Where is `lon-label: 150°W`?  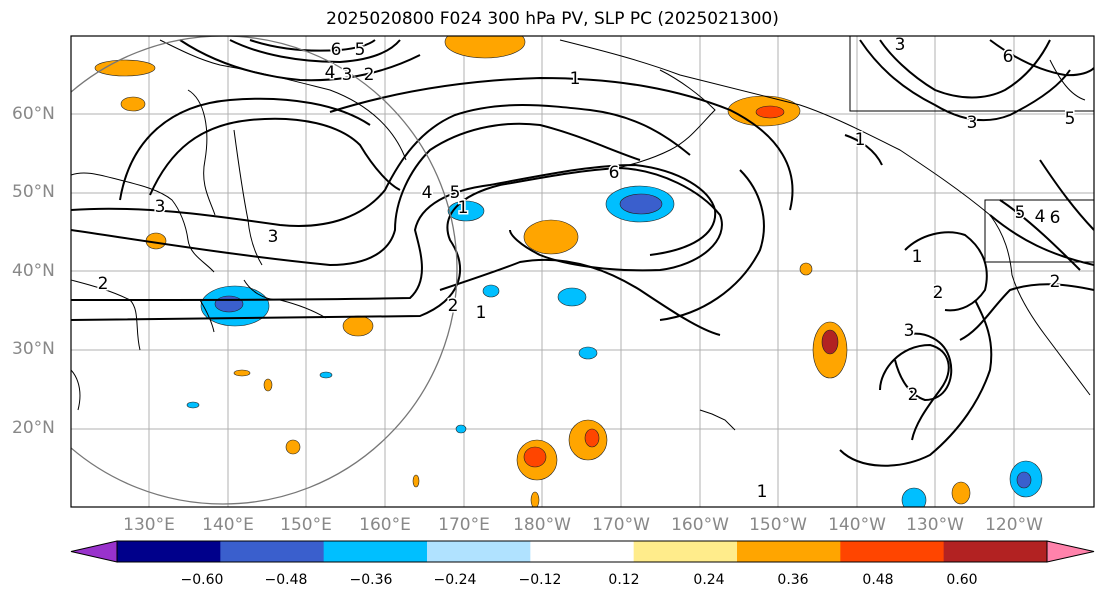 lon-label: 150°W is located at coordinates (778, 525).